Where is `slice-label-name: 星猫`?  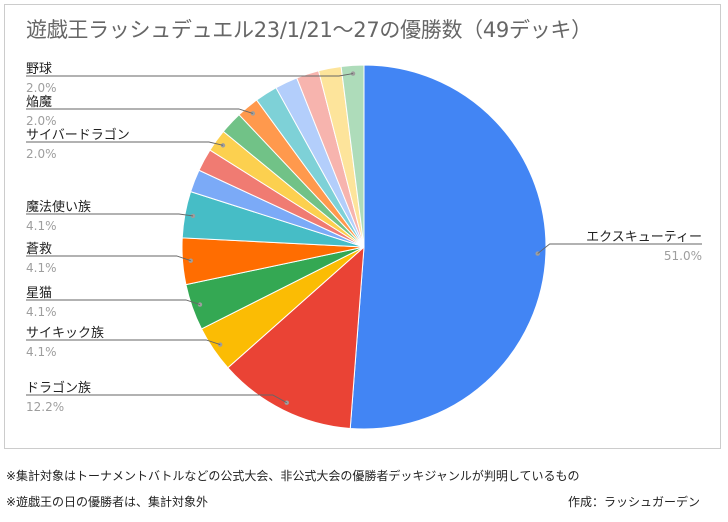 slice-label-name: 星猫 is located at coordinates (39, 293).